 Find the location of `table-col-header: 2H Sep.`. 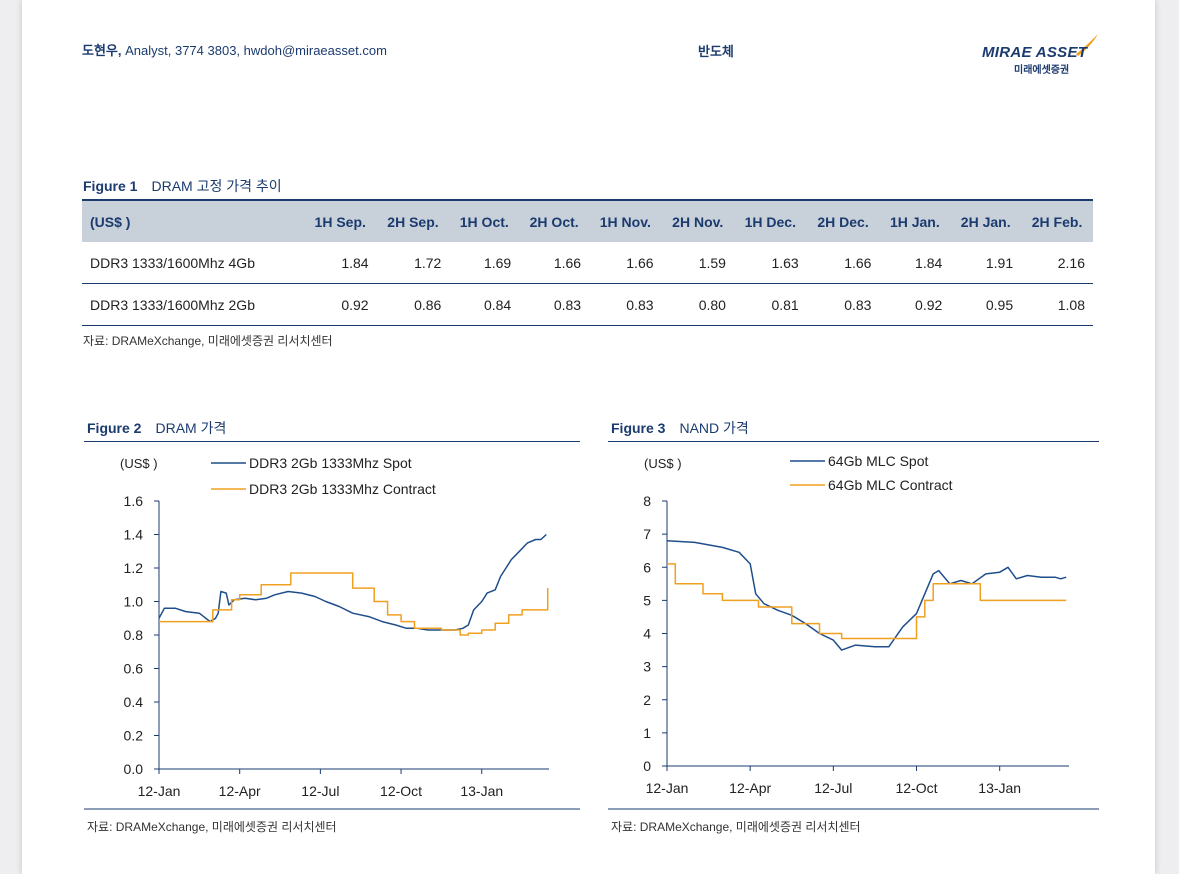

table-col-header: 2H Sep. is located at coordinates (413, 220).